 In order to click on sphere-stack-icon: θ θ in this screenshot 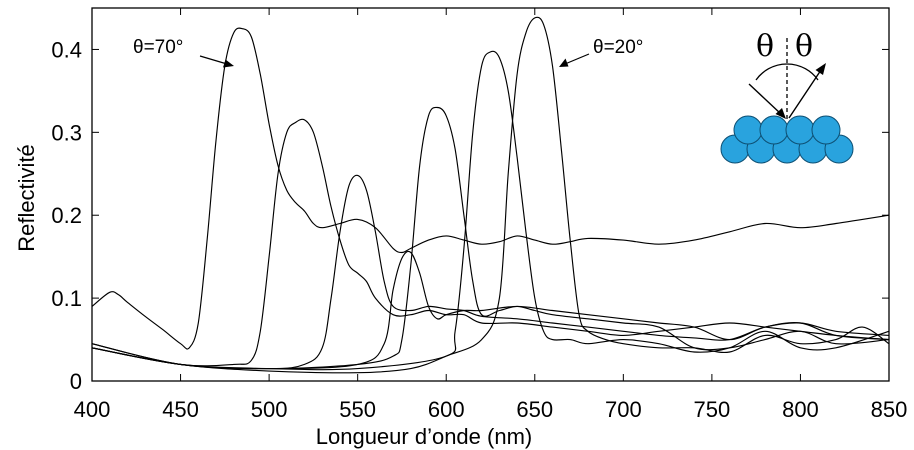, I will do `click(787, 96)`.